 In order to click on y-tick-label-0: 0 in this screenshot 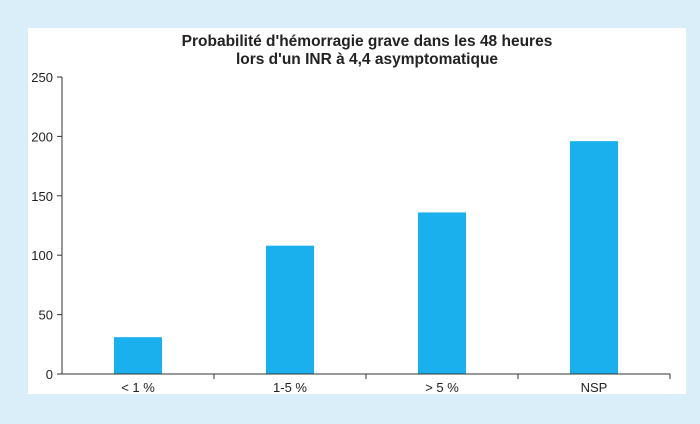, I will do `click(49, 374)`.